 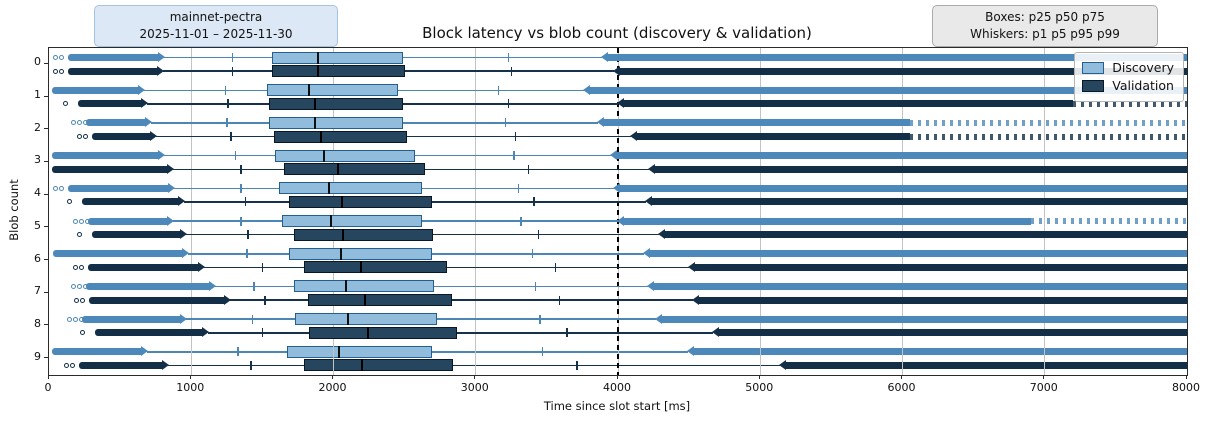 I want to click on x-tick-label: 2000, so click(x=332, y=387).